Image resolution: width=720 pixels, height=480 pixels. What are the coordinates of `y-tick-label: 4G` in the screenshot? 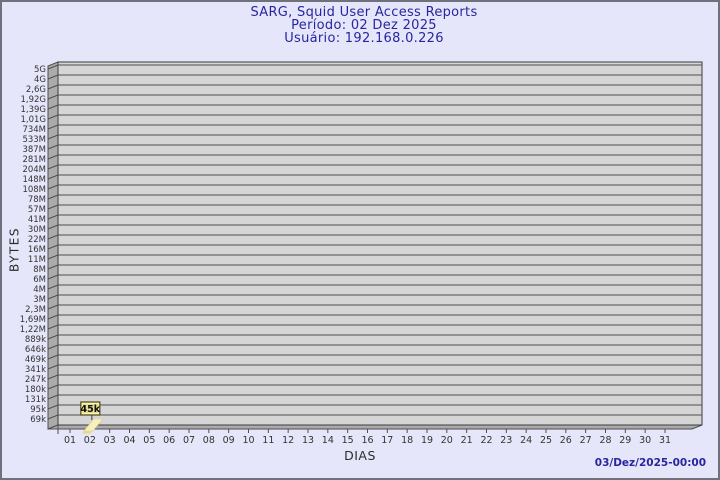 It's located at (40, 80).